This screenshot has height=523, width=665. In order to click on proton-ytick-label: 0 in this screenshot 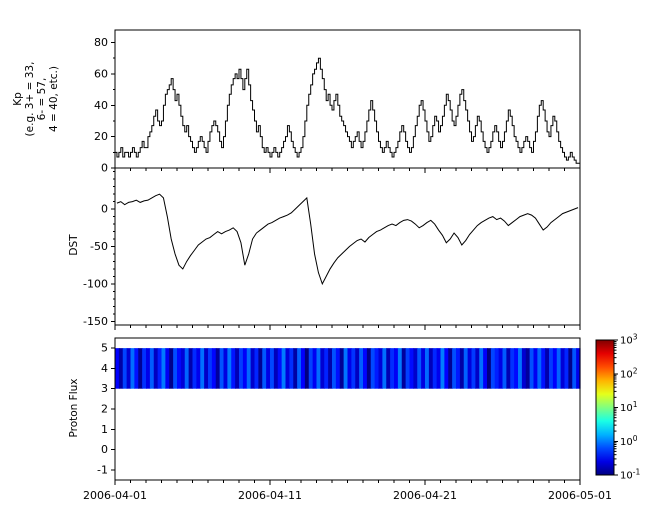, I will do `click(104, 449)`.